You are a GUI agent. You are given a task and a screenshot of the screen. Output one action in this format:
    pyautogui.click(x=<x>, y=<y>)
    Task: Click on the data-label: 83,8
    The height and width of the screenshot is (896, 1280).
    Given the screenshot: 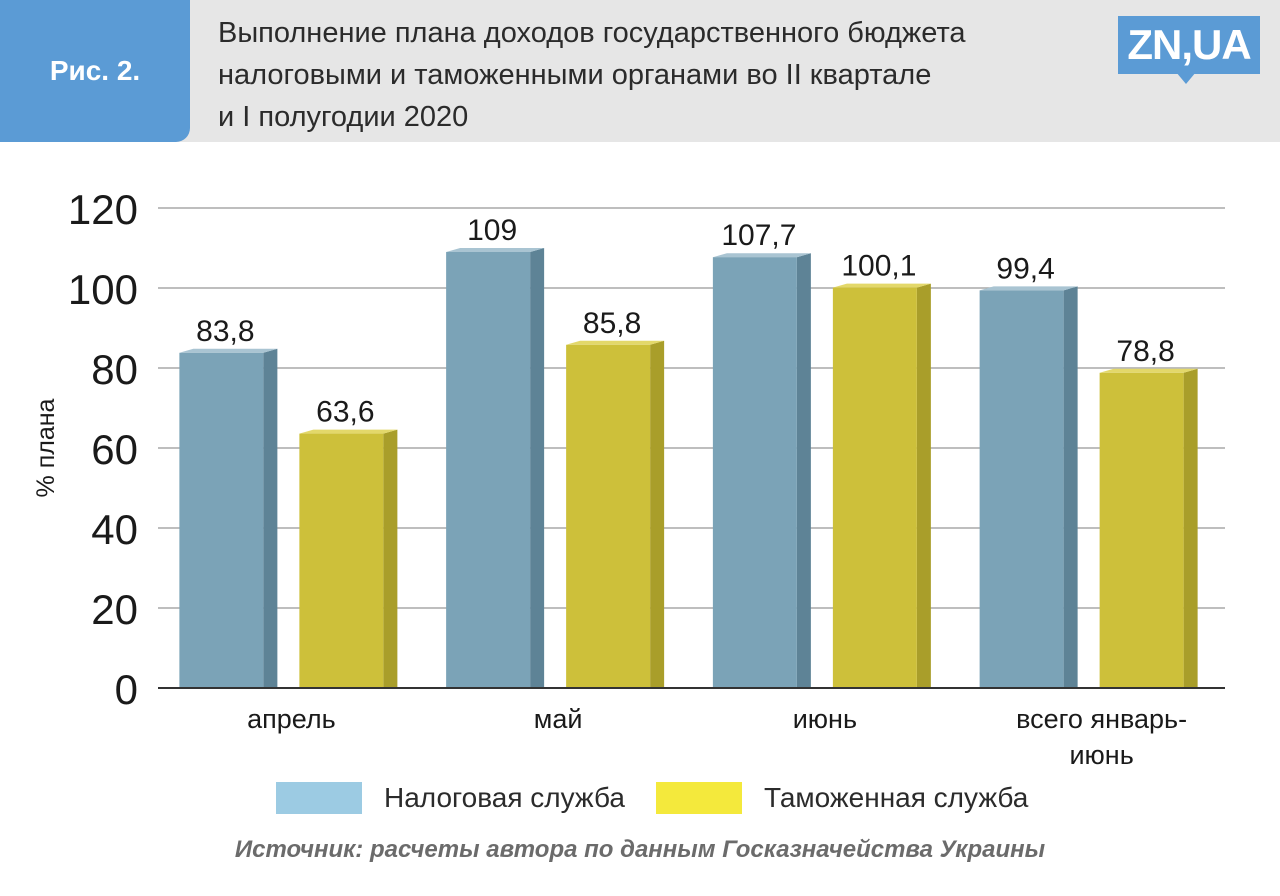 What is the action you would take?
    pyautogui.click(x=225, y=331)
    